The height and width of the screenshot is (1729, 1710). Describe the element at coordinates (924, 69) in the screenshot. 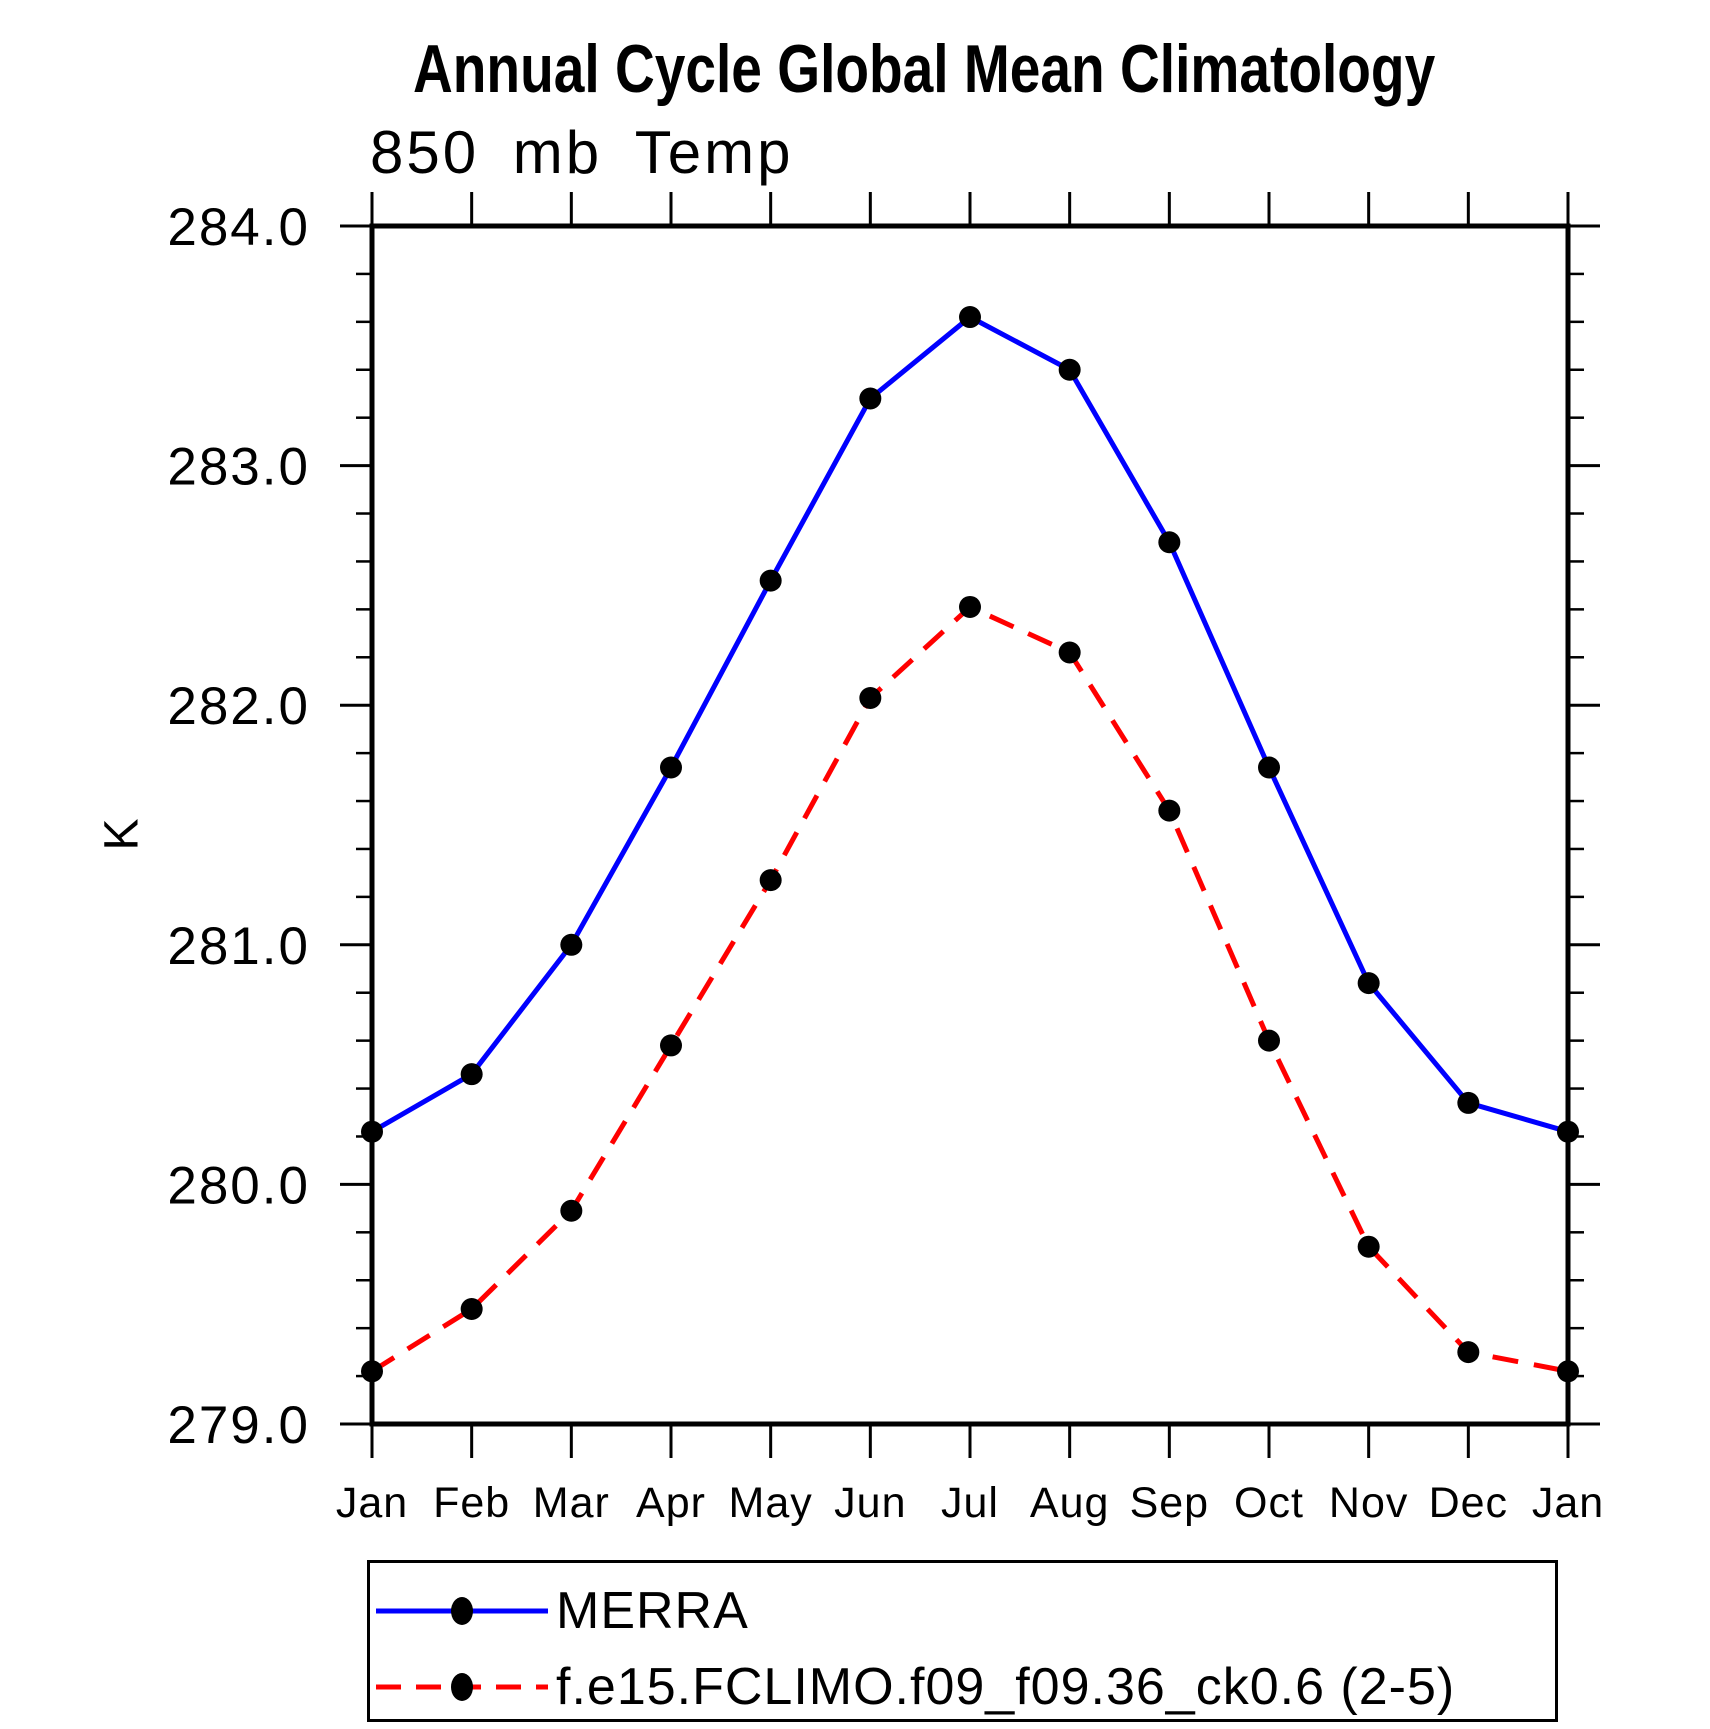

I see `chart-title: Annual Cycle Global Mean Climatology` at that location.